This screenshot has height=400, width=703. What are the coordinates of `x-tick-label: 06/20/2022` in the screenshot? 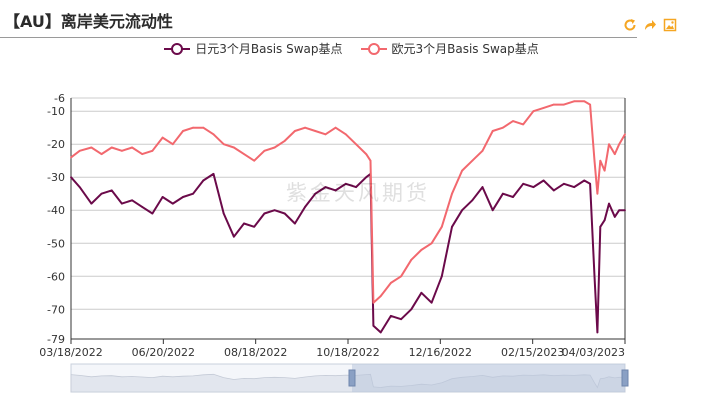 It's located at (163, 352).